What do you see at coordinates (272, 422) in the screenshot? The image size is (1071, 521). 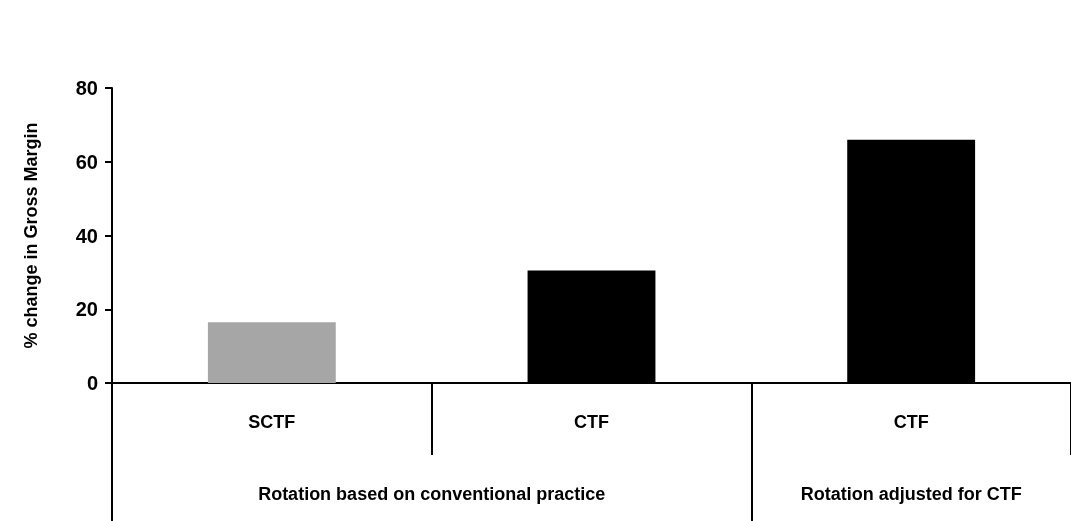 I see `x-tick-label: SCTF` at bounding box center [272, 422].